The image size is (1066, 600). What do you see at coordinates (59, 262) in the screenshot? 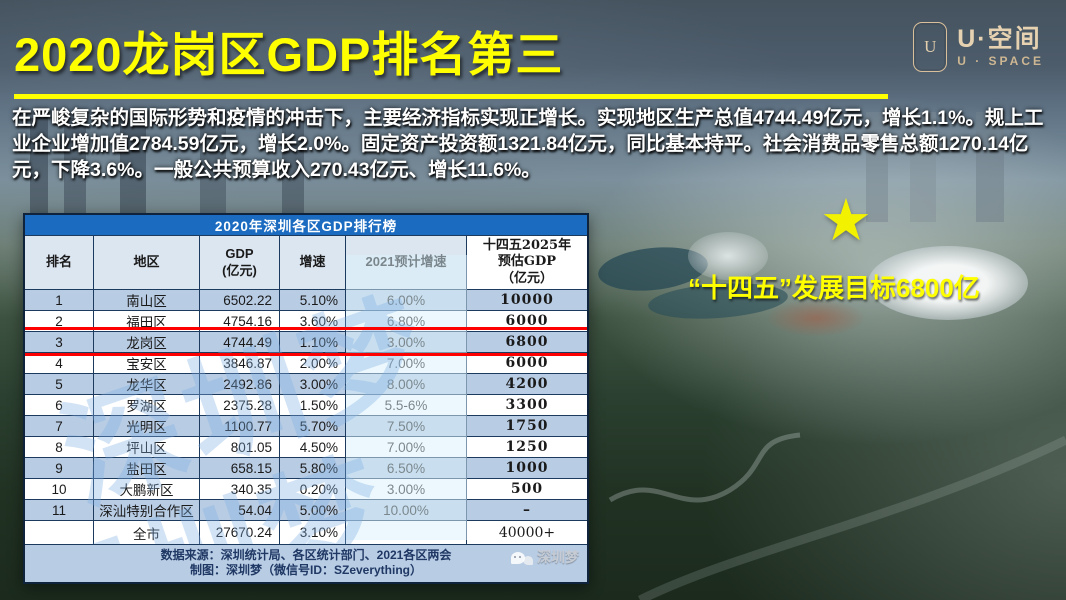
I see `column-header: 排名` at bounding box center [59, 262].